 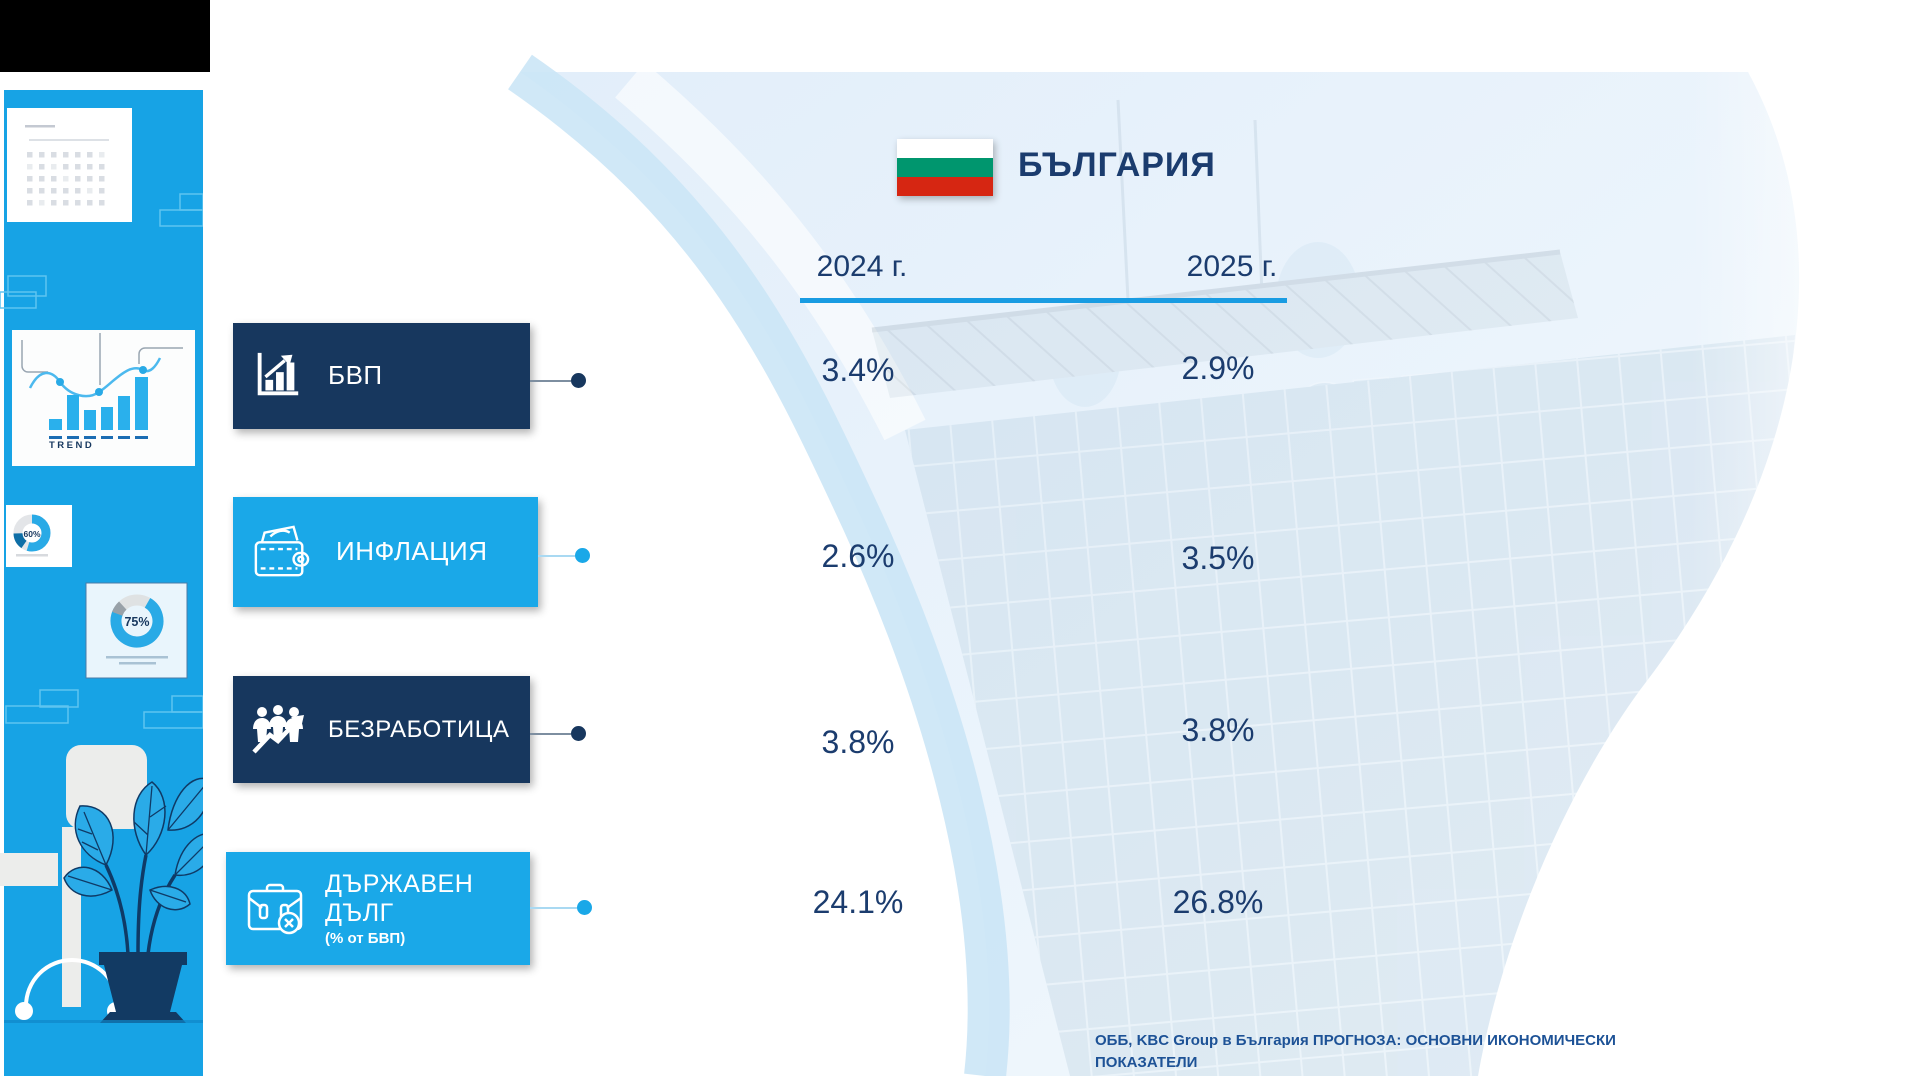 What do you see at coordinates (858, 902) in the screenshot?
I see `value-debt-2024: 24.1%` at bounding box center [858, 902].